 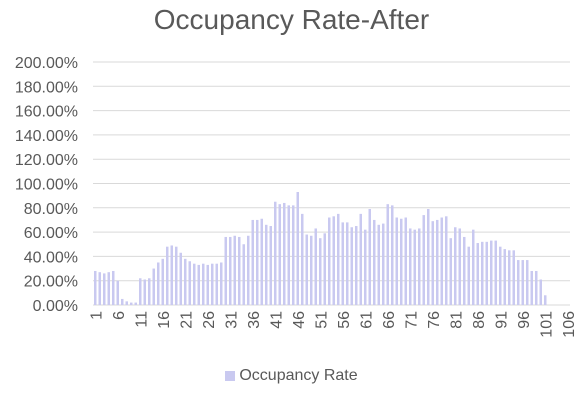 I want to click on y-tick-label: 40.00%, so click(x=51, y=257).